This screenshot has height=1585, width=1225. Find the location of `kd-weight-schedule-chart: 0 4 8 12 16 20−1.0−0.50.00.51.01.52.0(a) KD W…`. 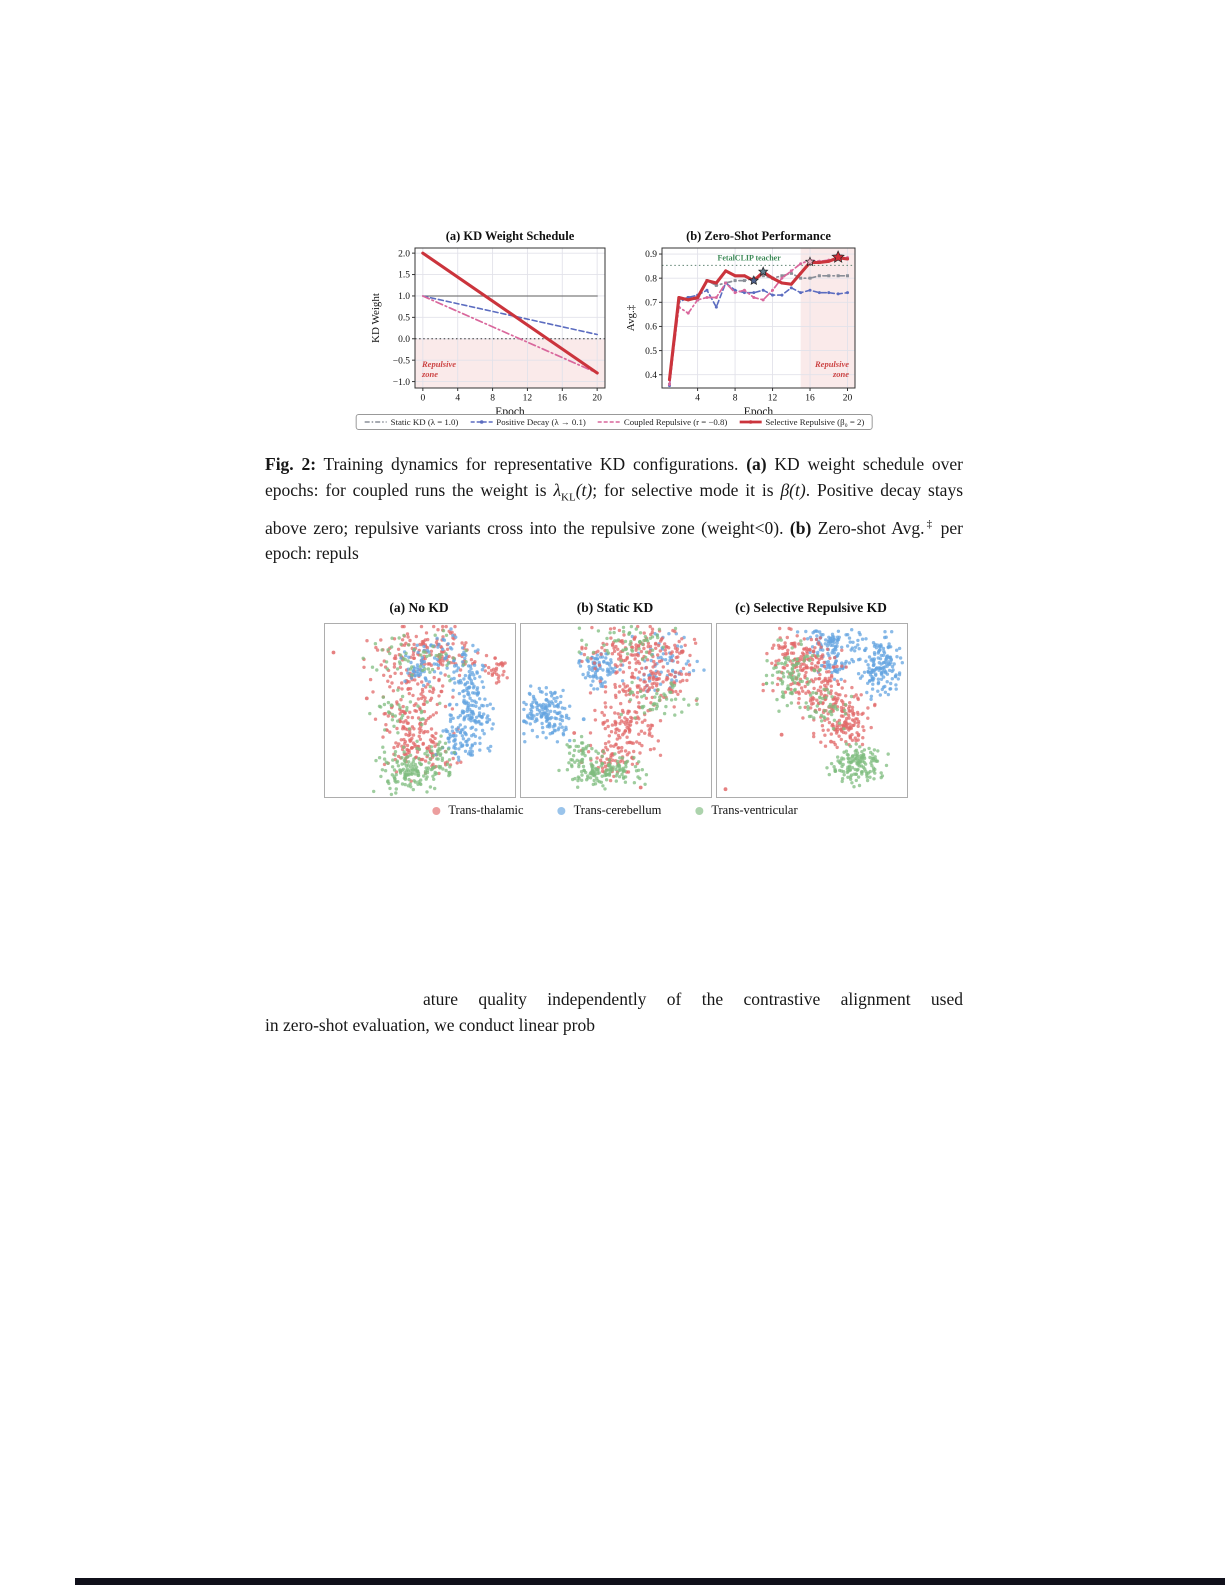

kd-weight-schedule-chart: 0 4 8 12 16 20−1.0−0.50.00.51.01.52.0(a) KD W… is located at coordinates (488, 323).